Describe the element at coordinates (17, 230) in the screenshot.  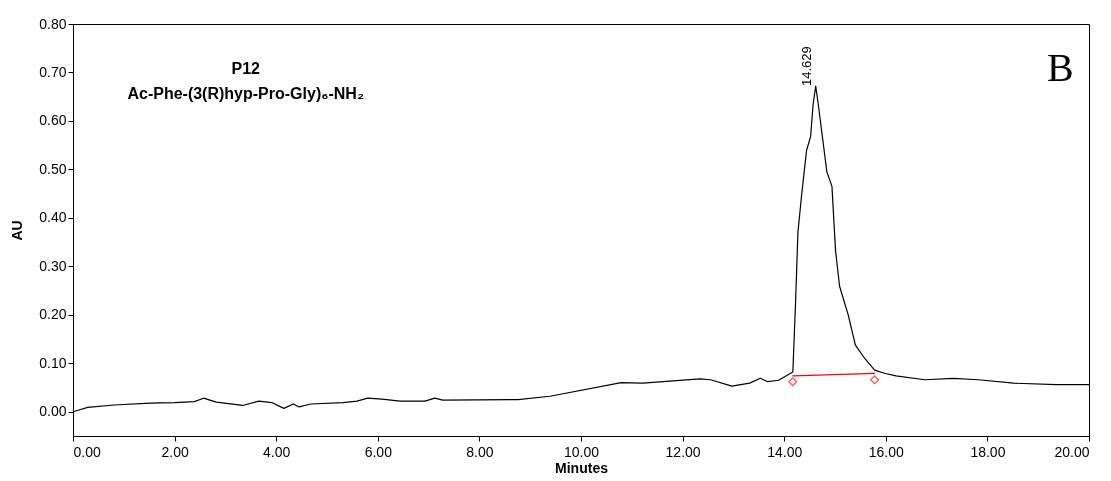
I see `y-axis-title: AU` at that location.